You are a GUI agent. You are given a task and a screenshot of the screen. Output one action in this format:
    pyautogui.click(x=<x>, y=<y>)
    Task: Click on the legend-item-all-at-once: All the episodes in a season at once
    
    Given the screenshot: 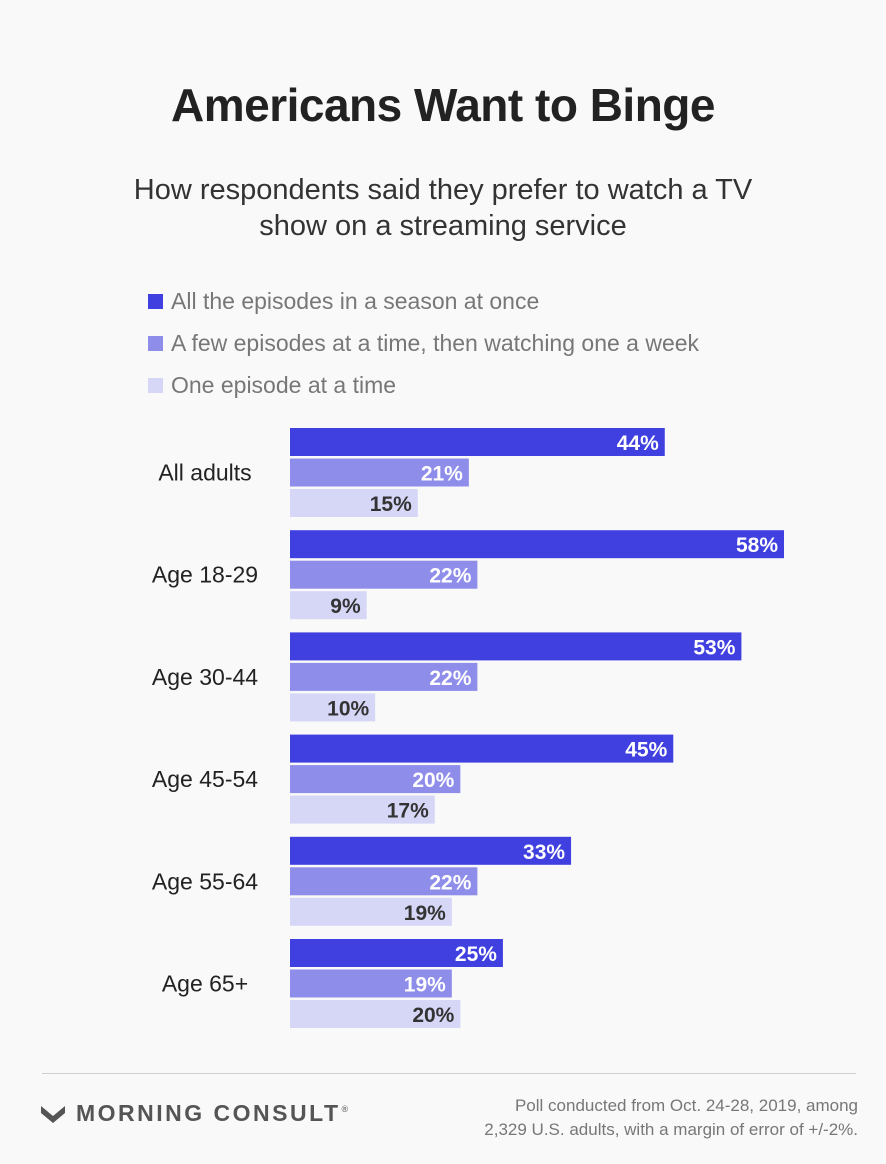 What is the action you would take?
    pyautogui.click(x=423, y=301)
    